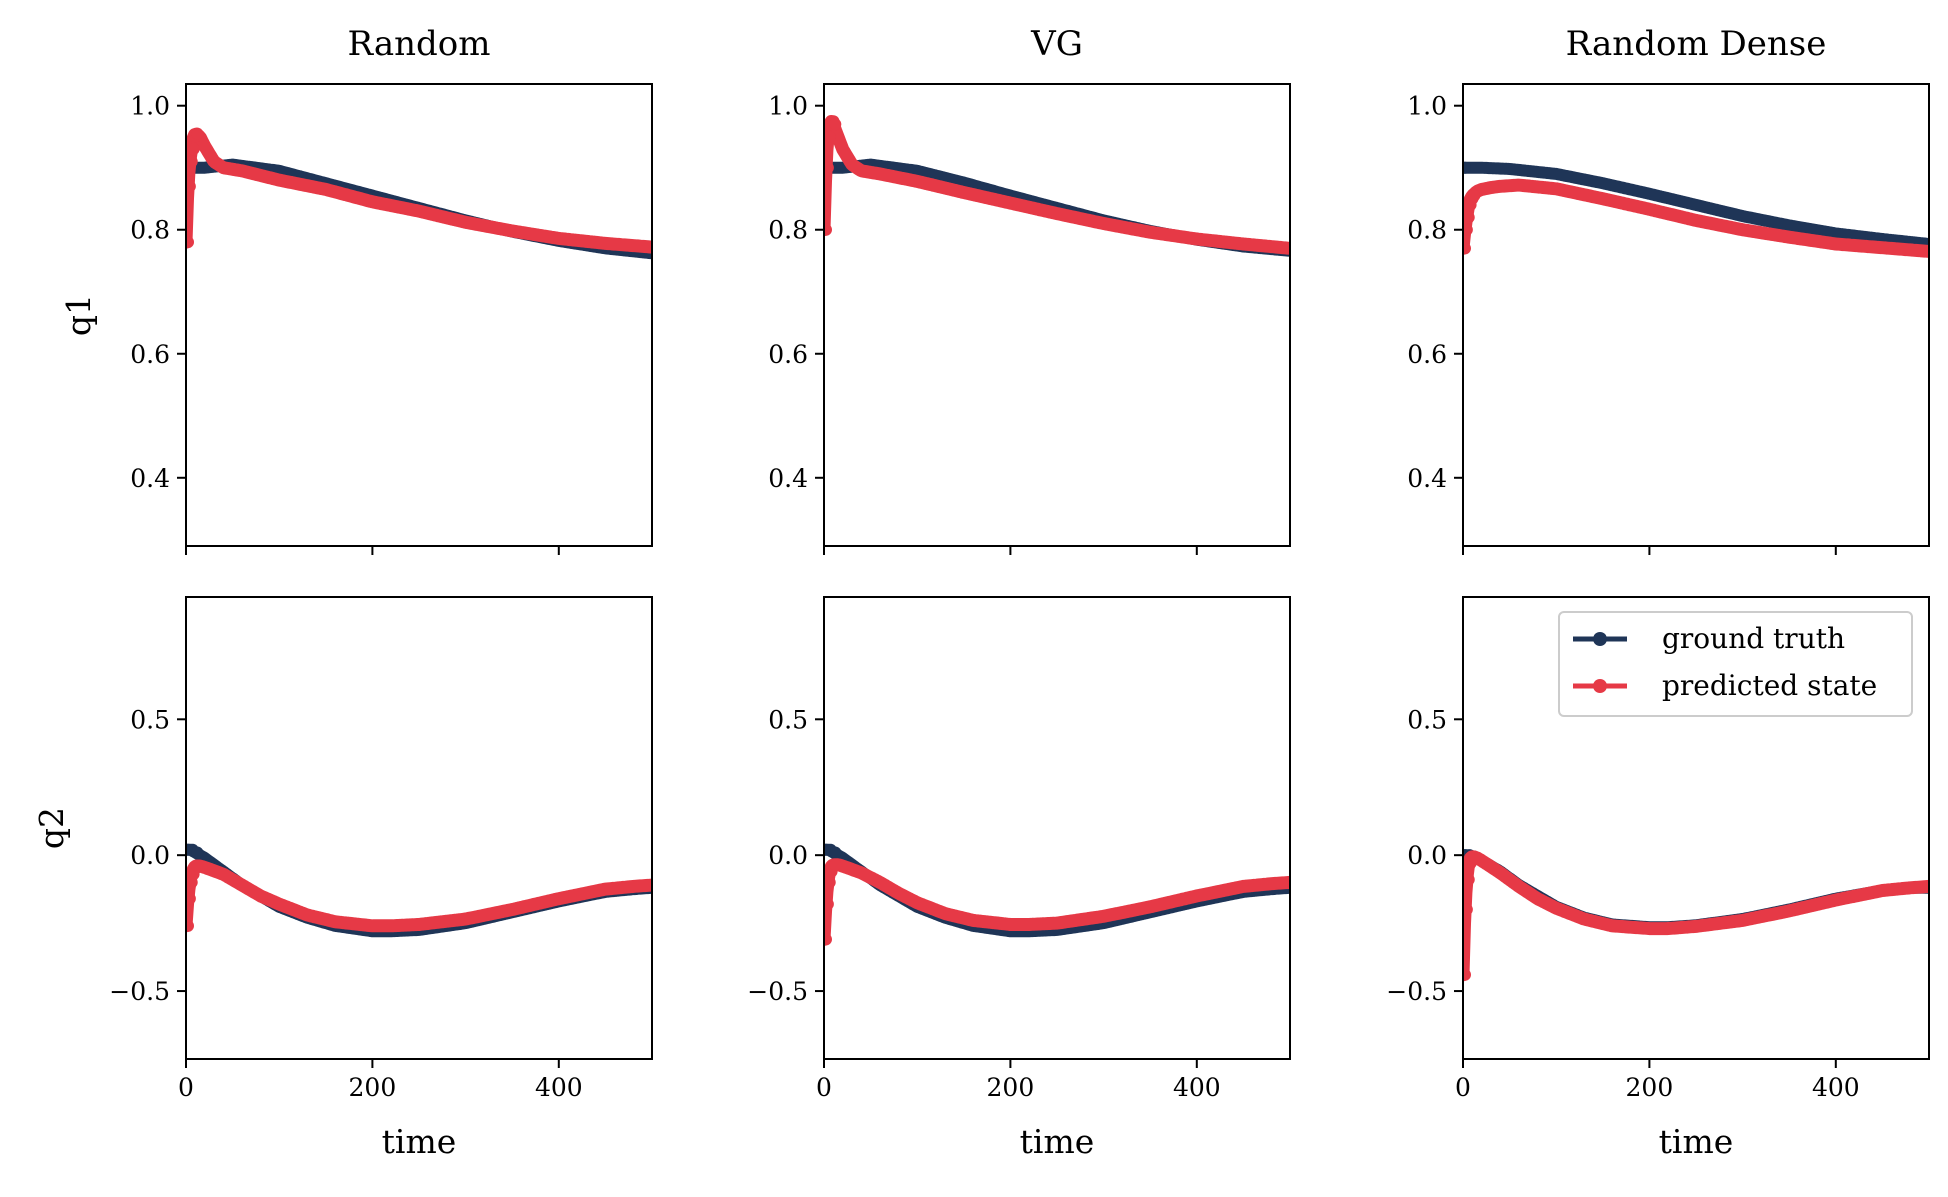  Describe the element at coordinates (1056, 44) in the screenshot. I see `subplot-title: VG` at that location.